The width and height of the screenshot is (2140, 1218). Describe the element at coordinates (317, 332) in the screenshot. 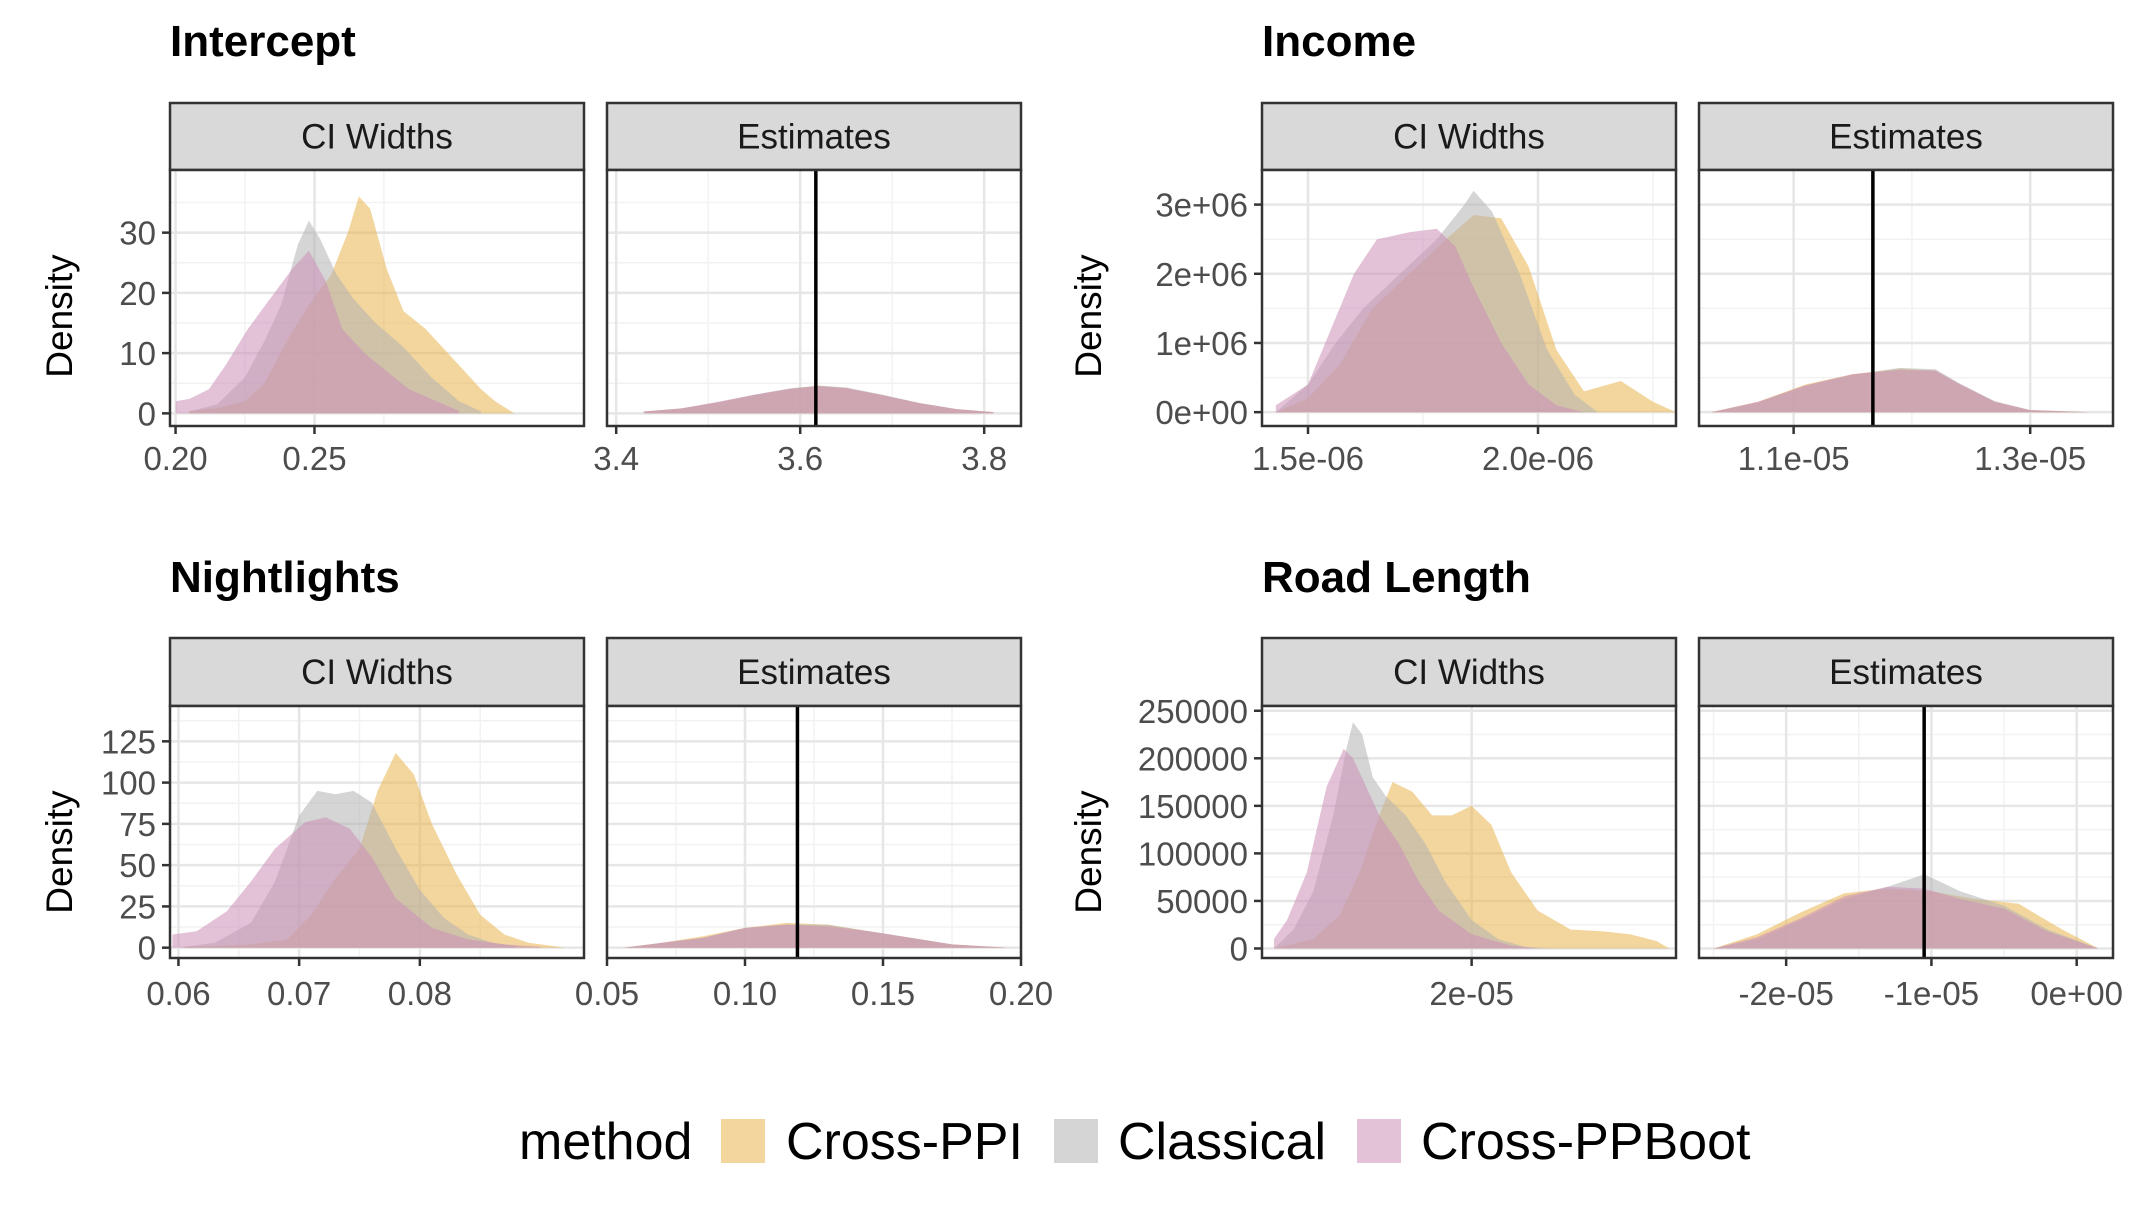

I see `density-cross-ppboot-intercept-ci-widths` at that location.